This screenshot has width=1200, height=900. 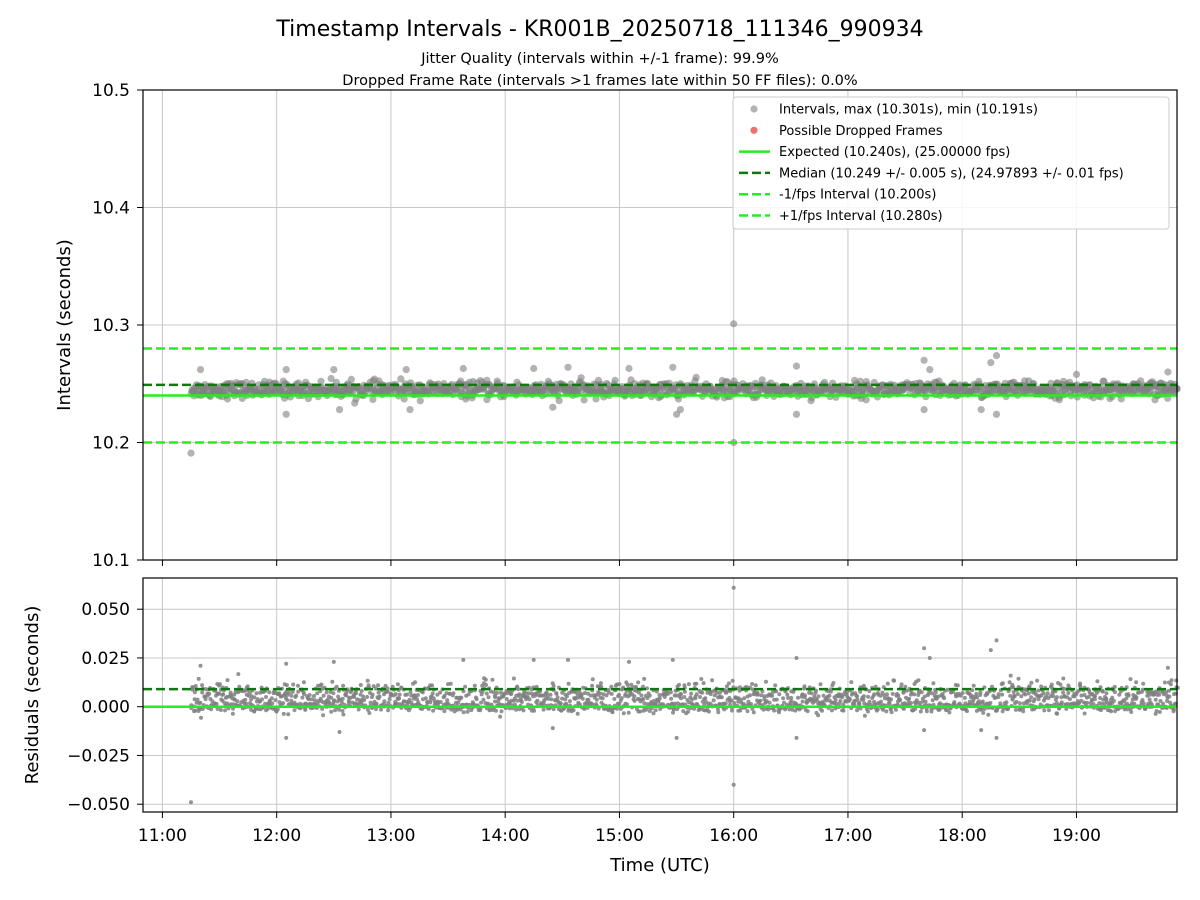 I want to click on legend-marker, so click(x=754, y=130).